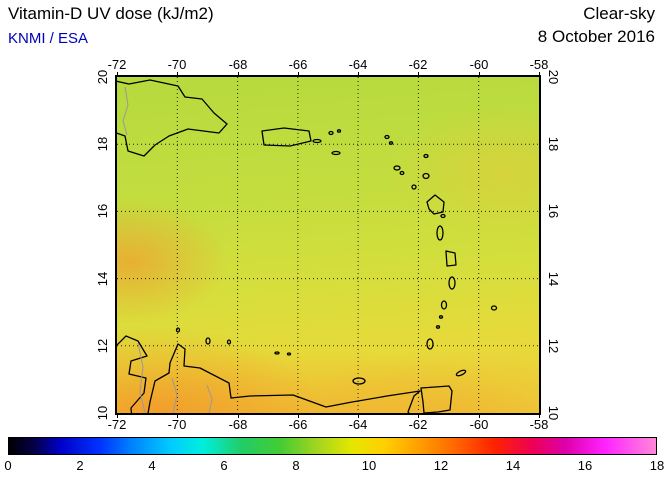 This screenshot has width=665, height=480. I want to click on colorbar-tick-label: 0, so click(8, 465).